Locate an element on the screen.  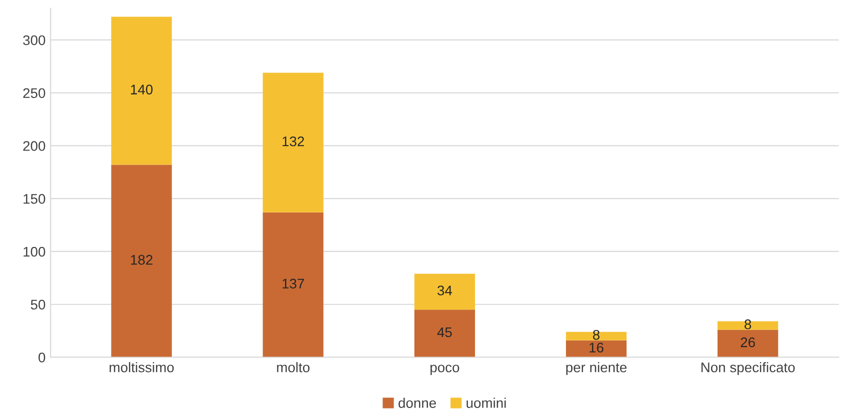
y-tick-label: 250 is located at coordinates (34, 93).